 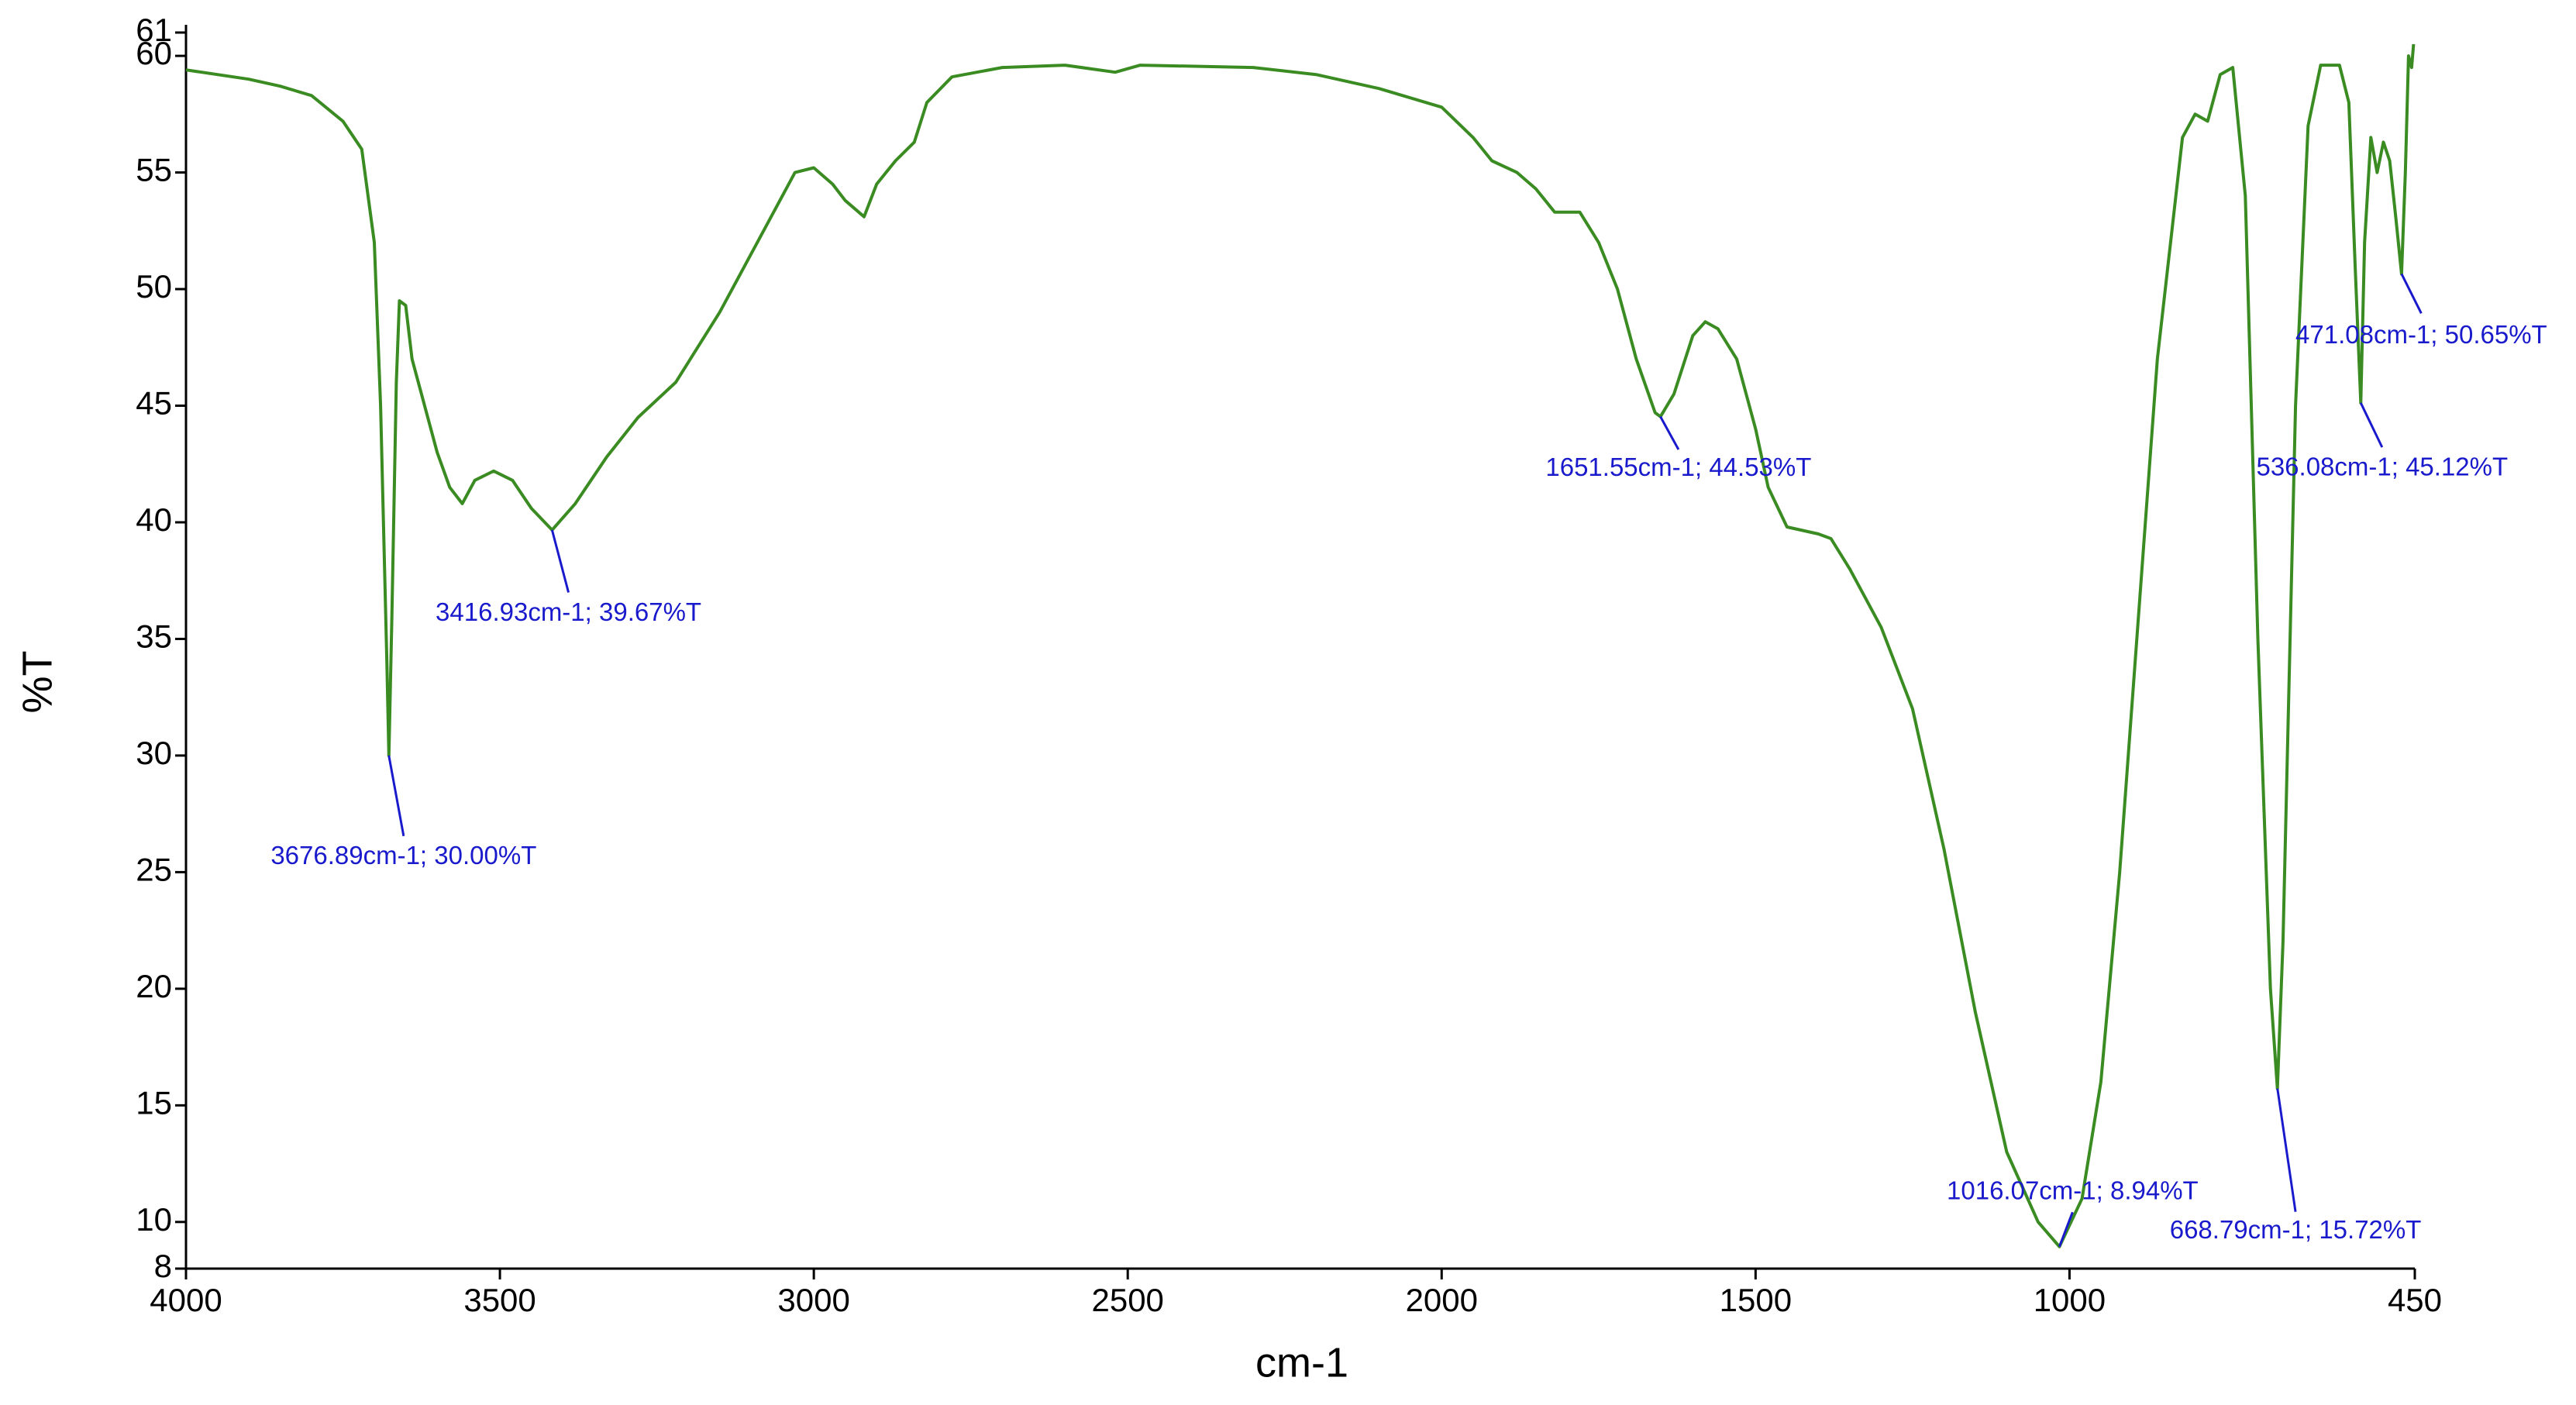 I want to click on y-tick-label: 15, so click(x=154, y=1102).